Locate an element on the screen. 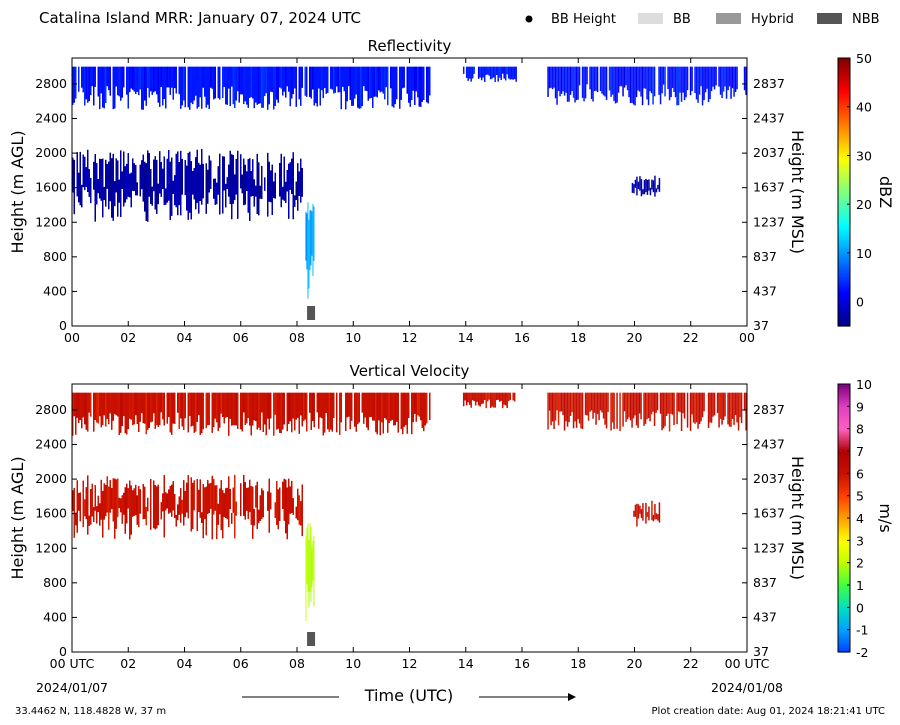  x-tick-label: 06 is located at coordinates (241, 337).